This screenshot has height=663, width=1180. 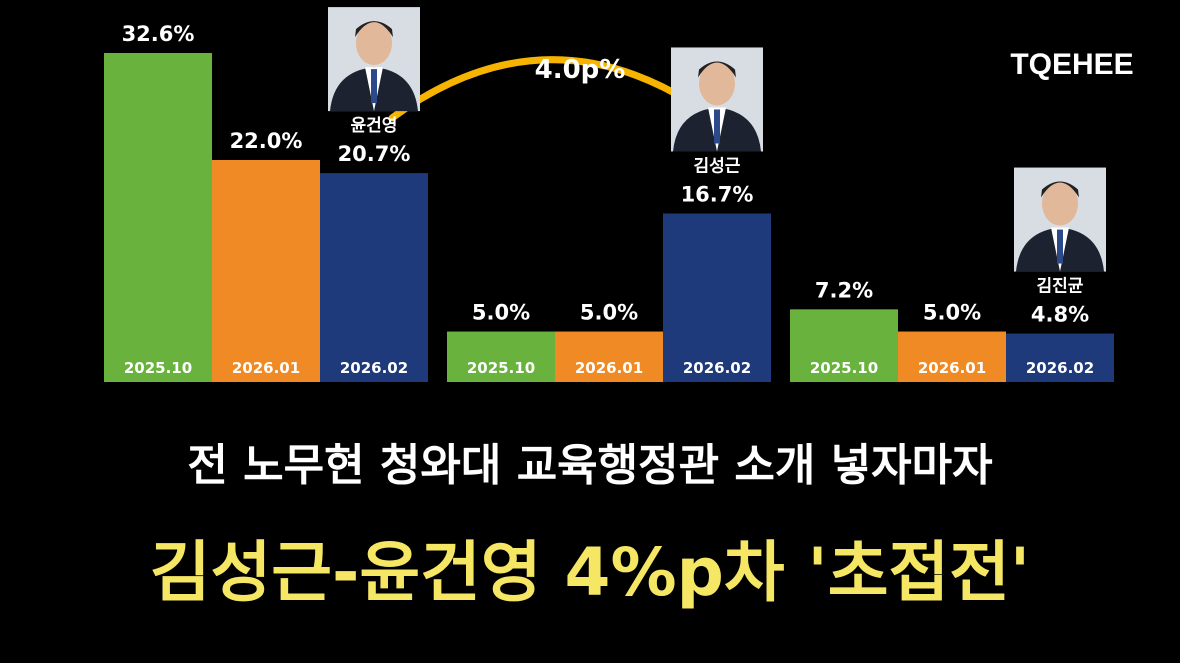 What do you see at coordinates (844, 290) in the screenshot?
I see `value-label: 7.2%` at bounding box center [844, 290].